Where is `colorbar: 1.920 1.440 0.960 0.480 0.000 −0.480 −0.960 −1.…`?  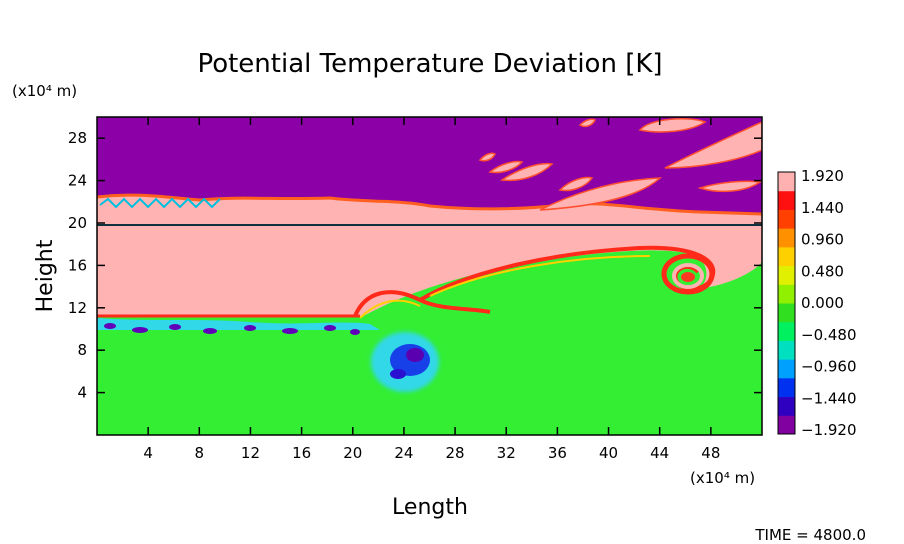 colorbar: 1.920 1.440 0.960 0.480 0.000 −0.480 −0.960 −1.… is located at coordinates (817, 303).